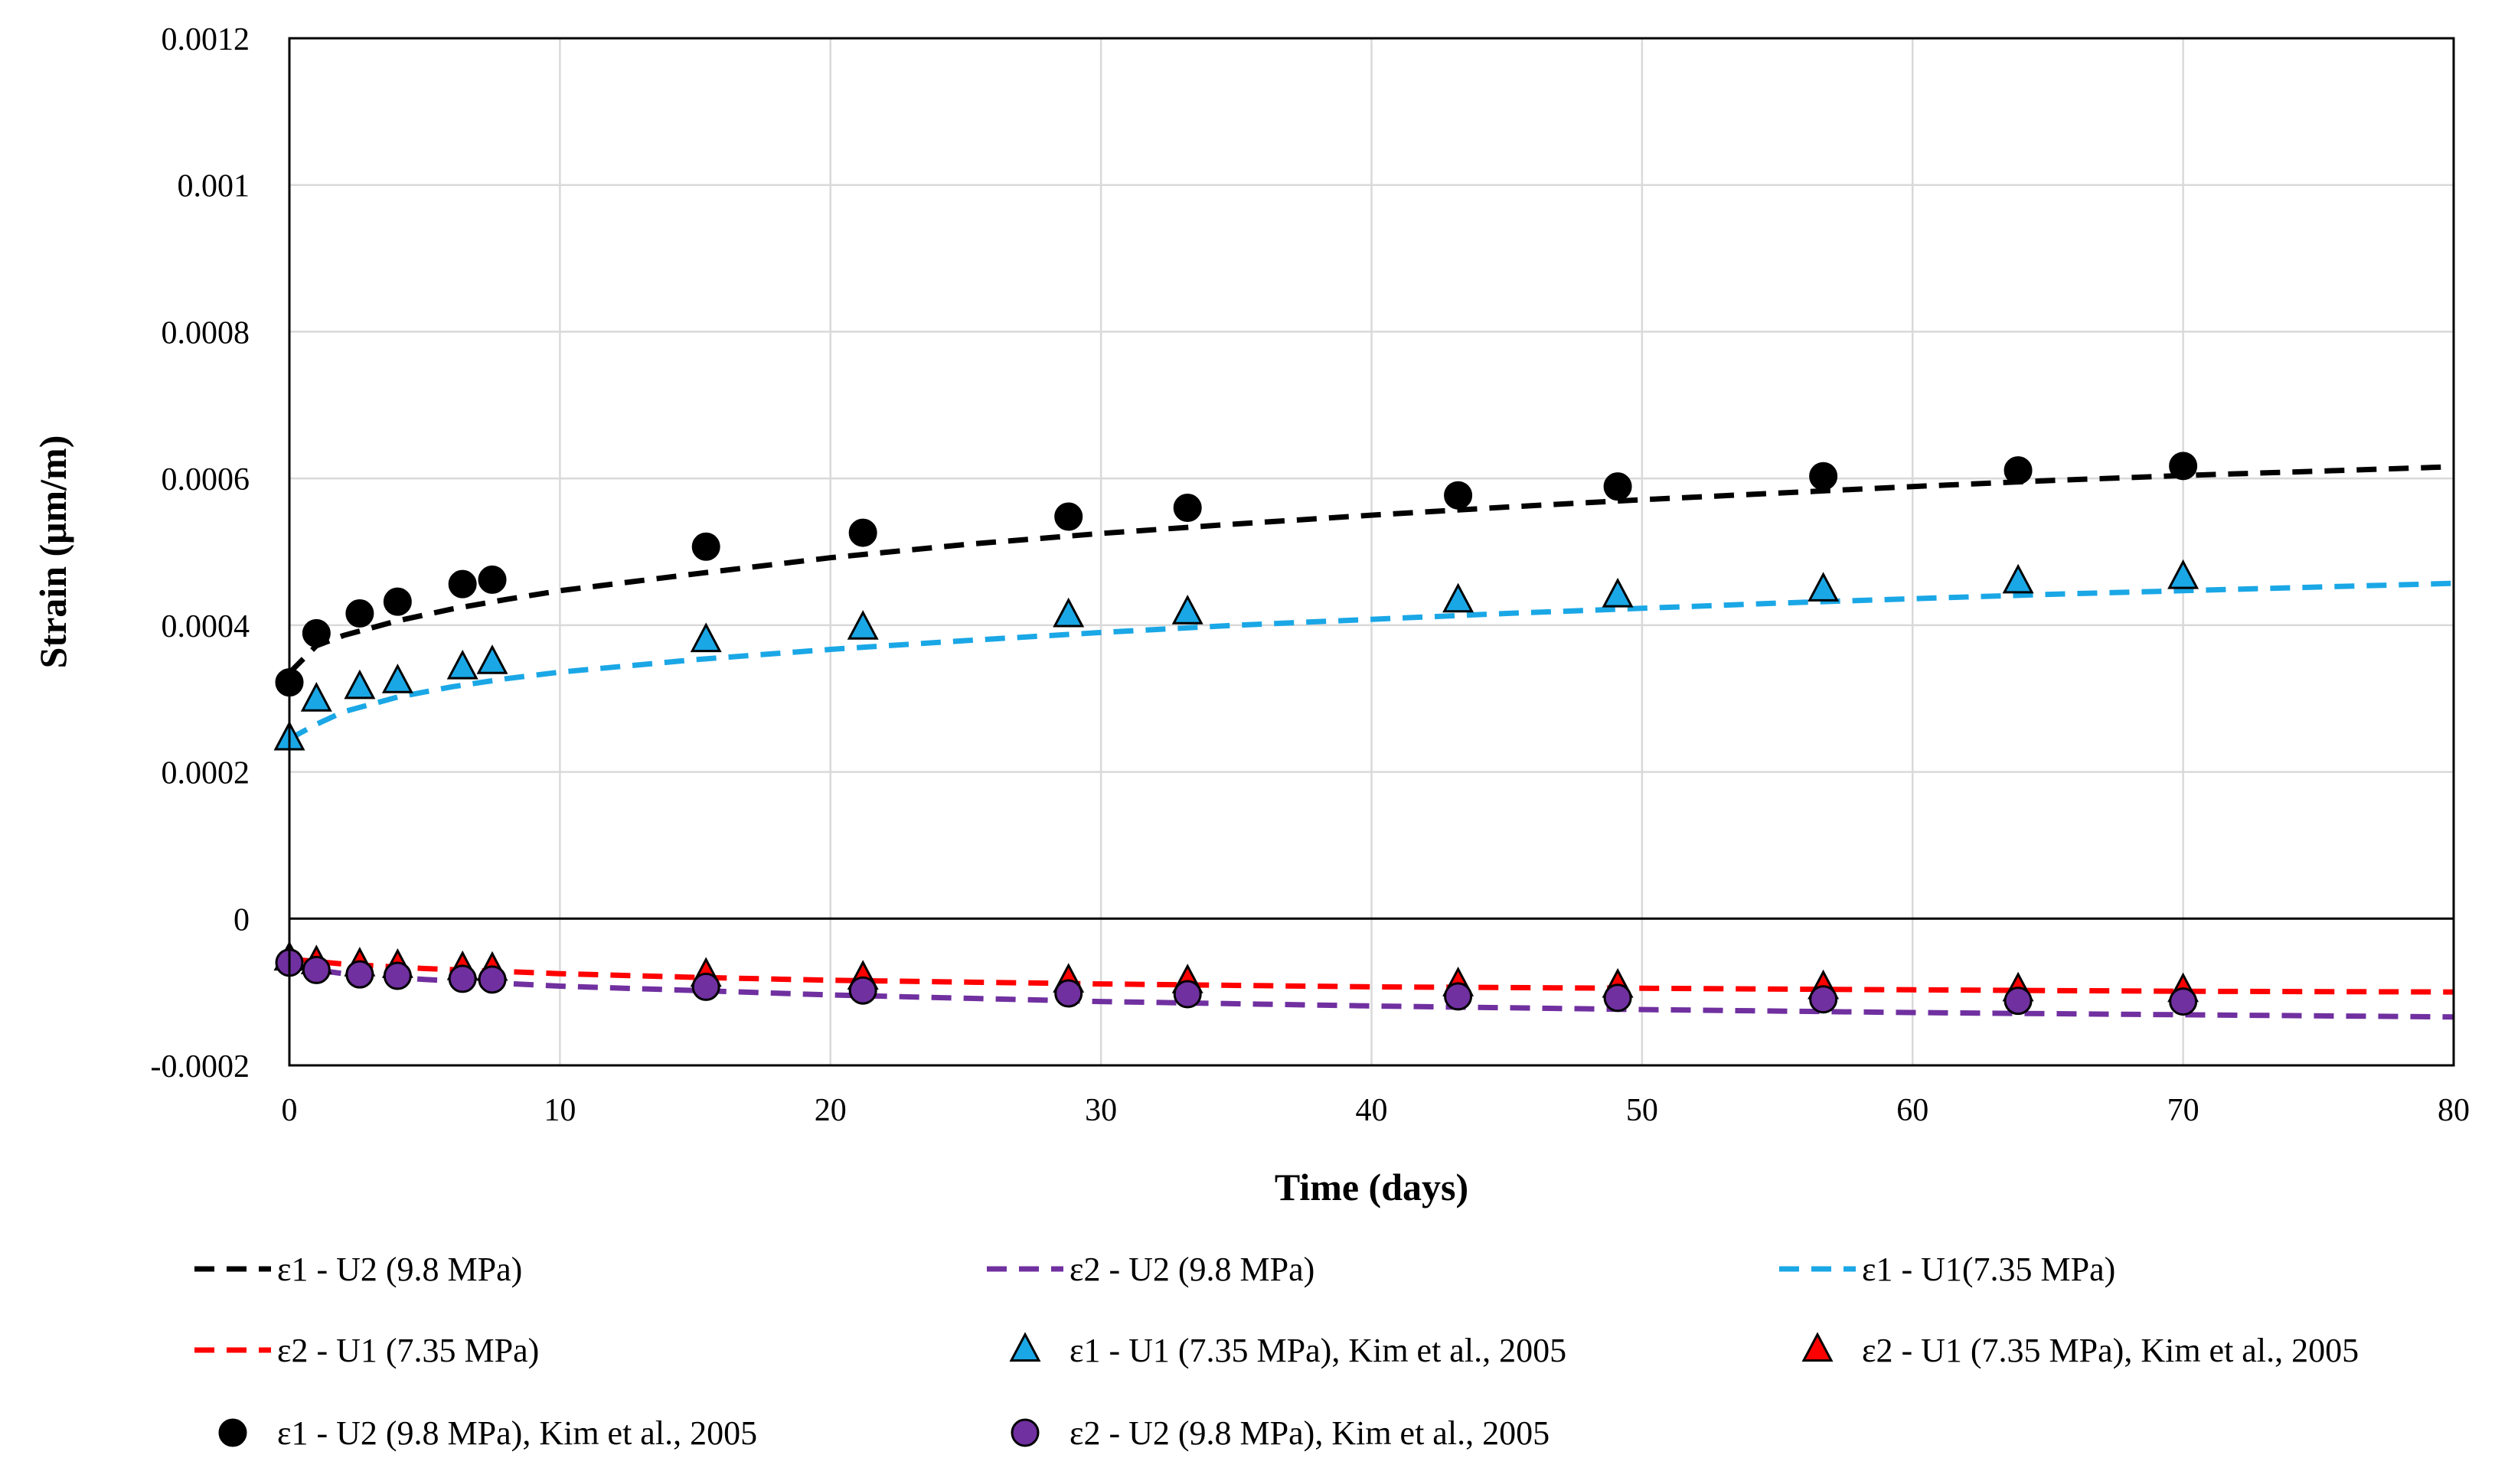  I want to click on legend-item-1-u1-7-35-mpa: ε1 - U1(7.35 MPa), so click(1947, 1269).